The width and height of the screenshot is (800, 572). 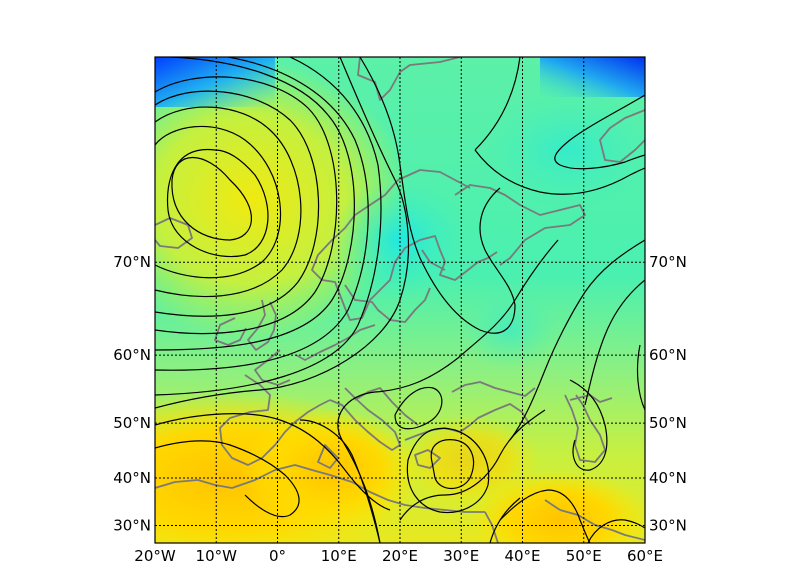 What do you see at coordinates (461, 556) in the screenshot?
I see `longitude-label: 30°E` at bounding box center [461, 556].